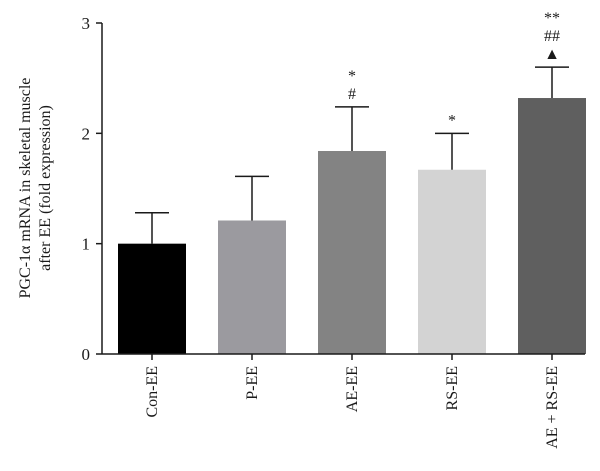 The image size is (600, 471). I want to click on x-tick-label: Con-EE, so click(152, 392).